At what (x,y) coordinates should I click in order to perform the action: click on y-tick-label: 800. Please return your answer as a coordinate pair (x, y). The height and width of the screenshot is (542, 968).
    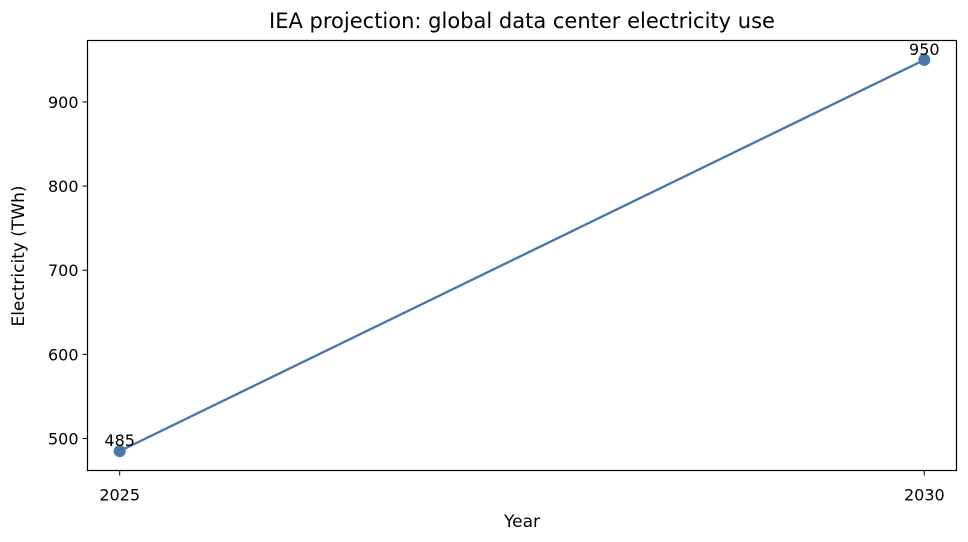
    Looking at the image, I should click on (63, 186).